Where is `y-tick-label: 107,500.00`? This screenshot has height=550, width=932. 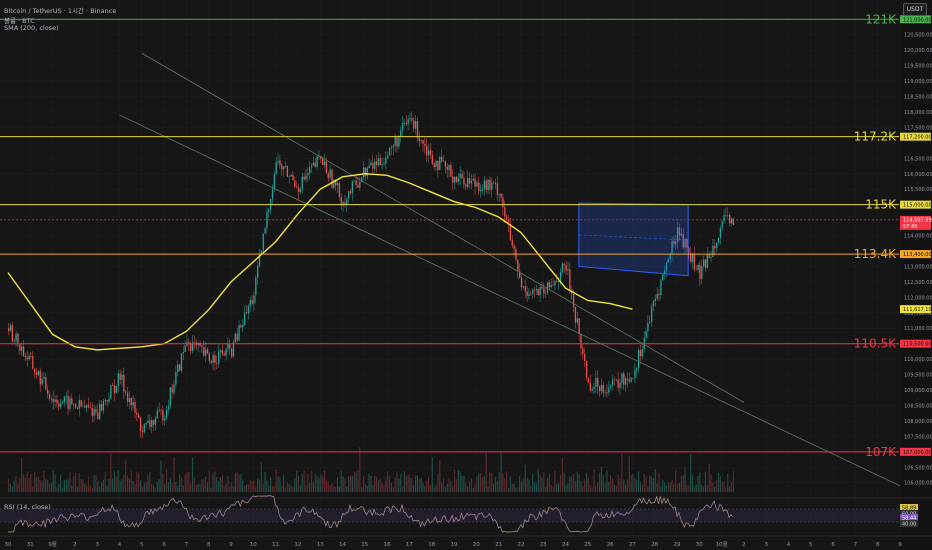 y-tick-label: 107,500.00 is located at coordinates (918, 437).